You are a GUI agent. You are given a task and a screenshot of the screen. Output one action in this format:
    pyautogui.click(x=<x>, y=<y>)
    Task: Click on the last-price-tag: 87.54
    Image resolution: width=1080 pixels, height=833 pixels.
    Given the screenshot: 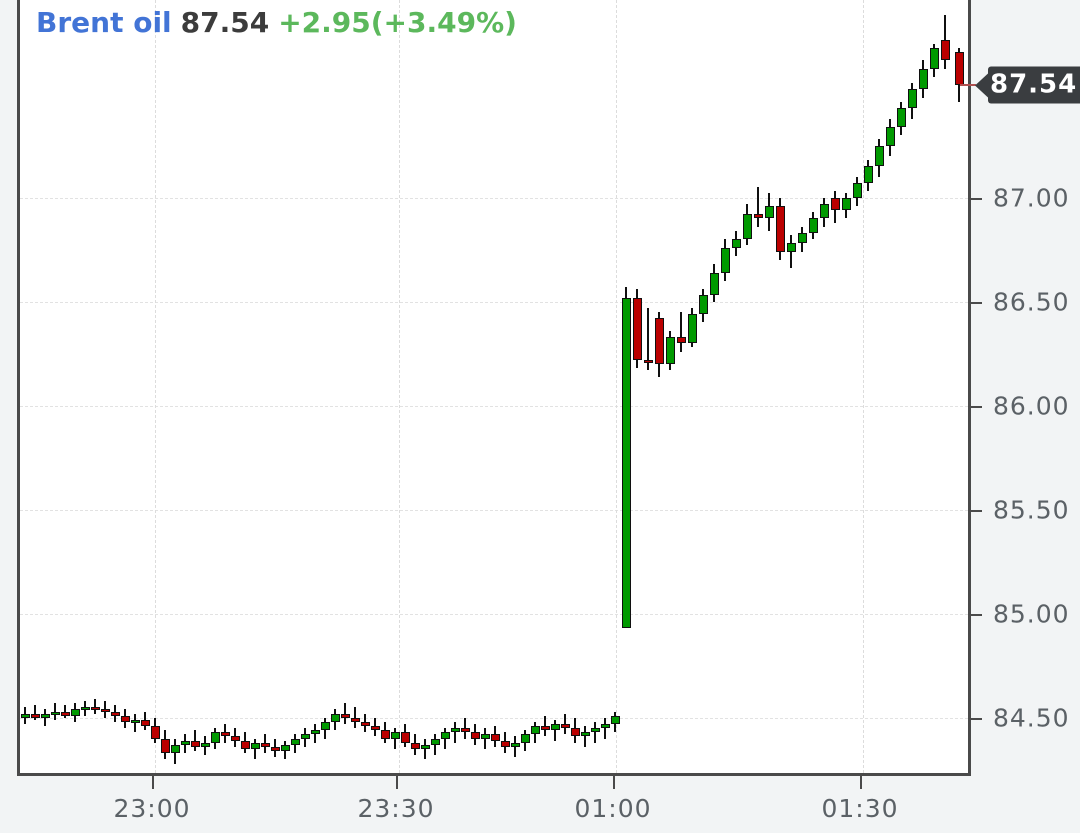 What is the action you would take?
    pyautogui.click(x=1027, y=85)
    